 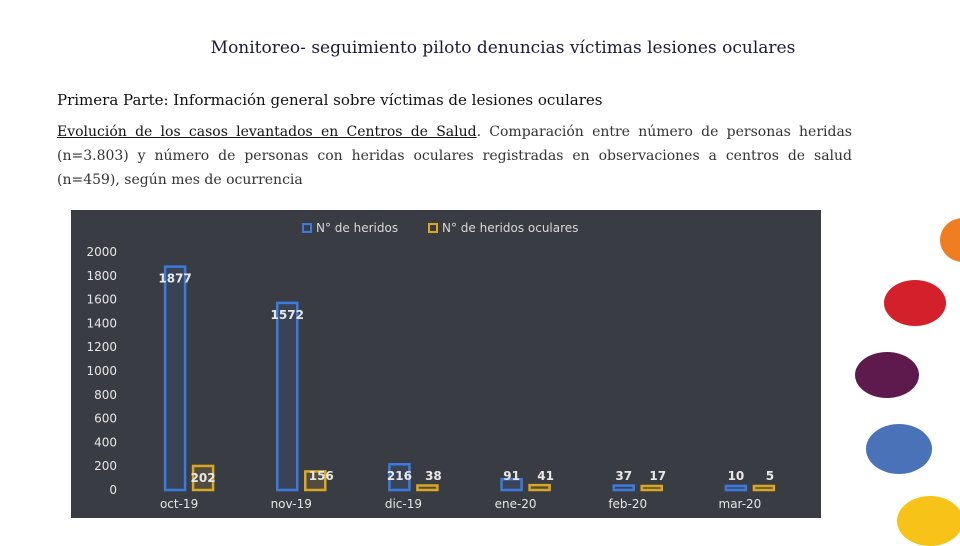 I want to click on y-tick-label: 1800, so click(x=101, y=276).